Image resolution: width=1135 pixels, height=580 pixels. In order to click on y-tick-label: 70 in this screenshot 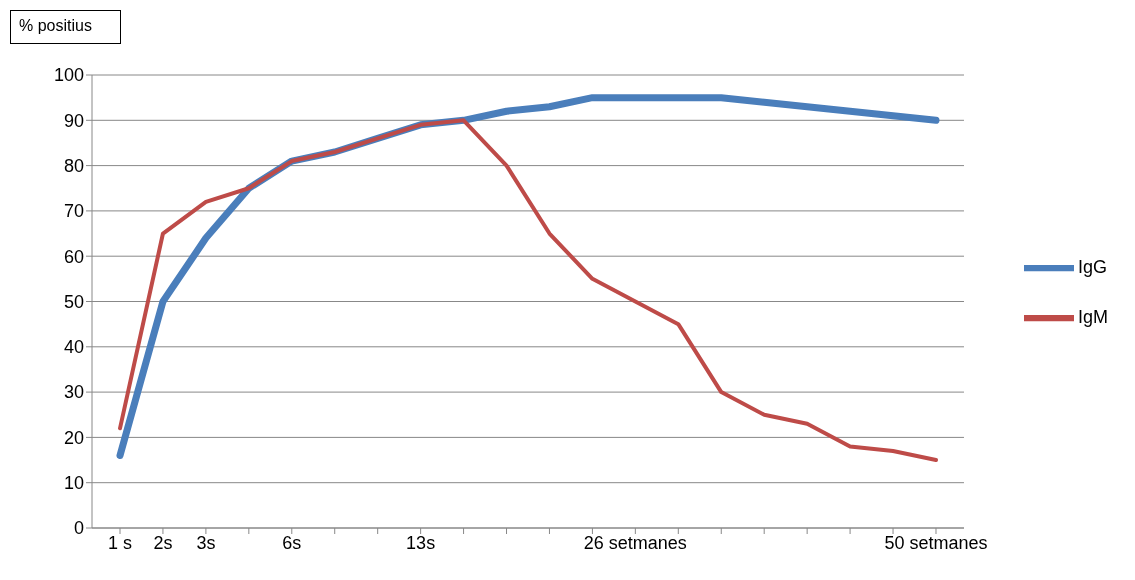, I will do `click(73, 211)`.